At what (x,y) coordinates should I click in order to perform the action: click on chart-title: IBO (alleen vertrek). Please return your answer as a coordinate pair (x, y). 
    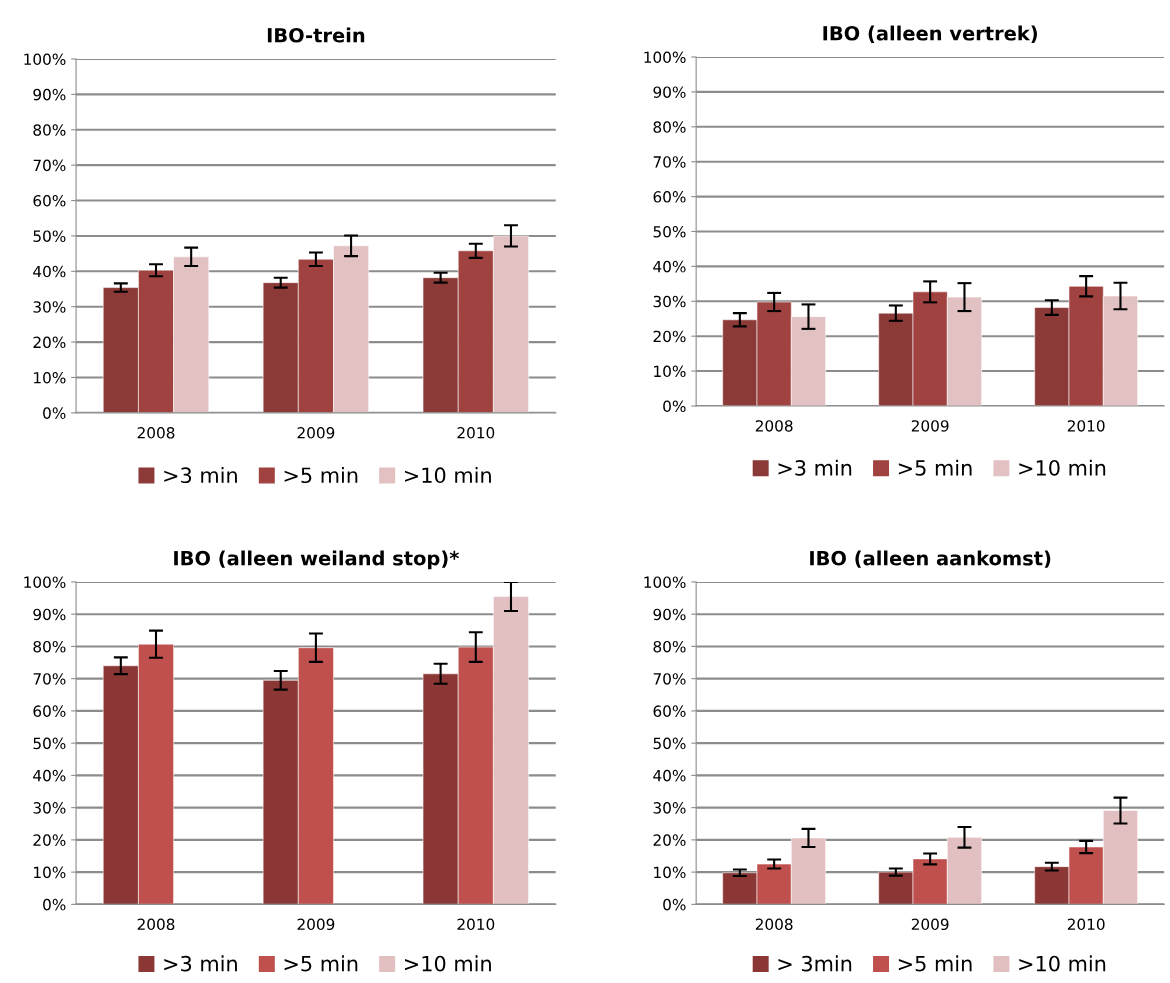
    Looking at the image, I should click on (930, 34).